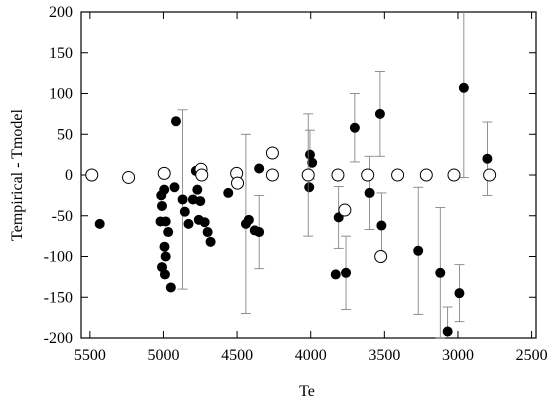 The height and width of the screenshot is (413, 560). I want to click on x-tick-label: 4500, so click(237, 355).